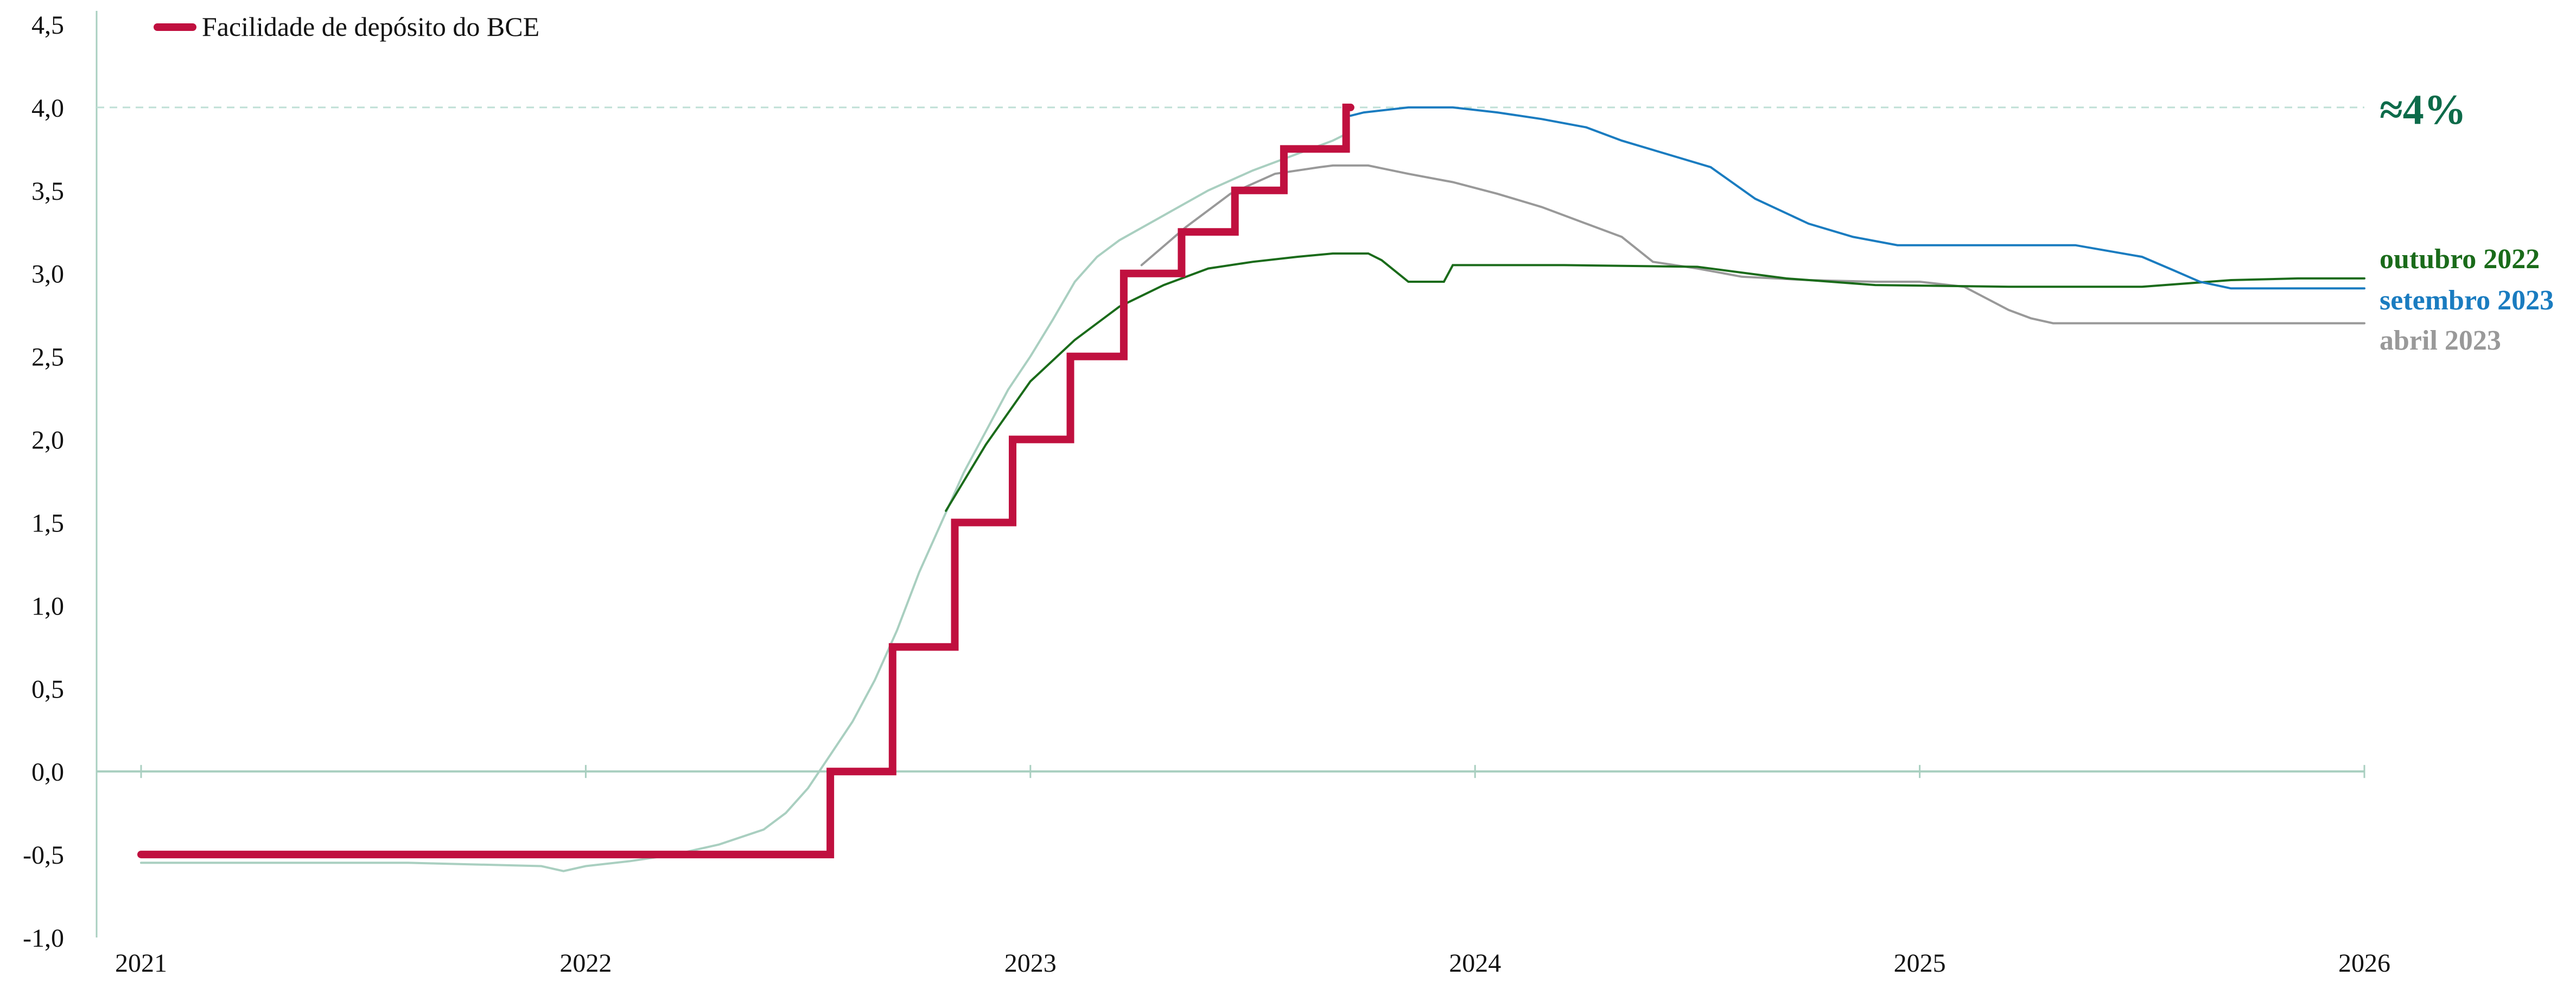 The image size is (2576, 982). I want to click on y-tick-label: 2,5, so click(47, 357).